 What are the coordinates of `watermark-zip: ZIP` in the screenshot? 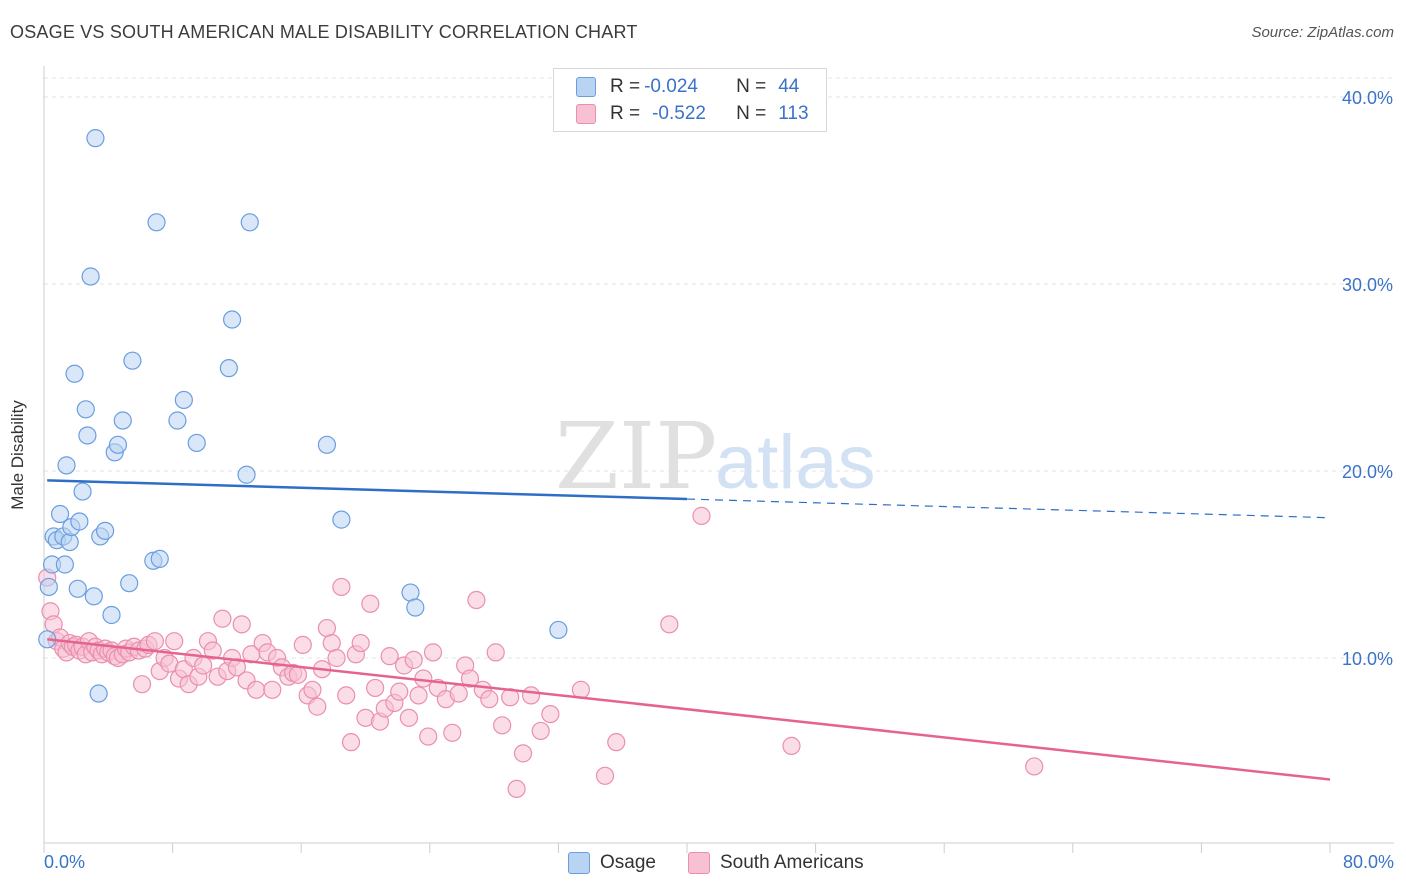 It's located at (636, 456).